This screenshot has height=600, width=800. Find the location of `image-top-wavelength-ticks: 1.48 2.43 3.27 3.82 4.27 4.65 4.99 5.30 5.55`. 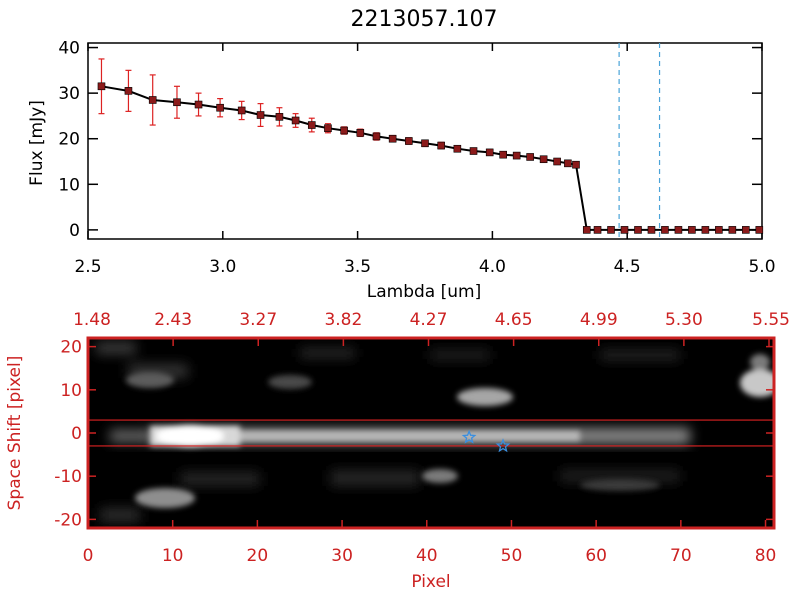

image-top-wavelength-ticks: 1.48 2.43 3.27 3.82 4.27 4.65 4.99 5.30 5.55 is located at coordinates (431, 328).